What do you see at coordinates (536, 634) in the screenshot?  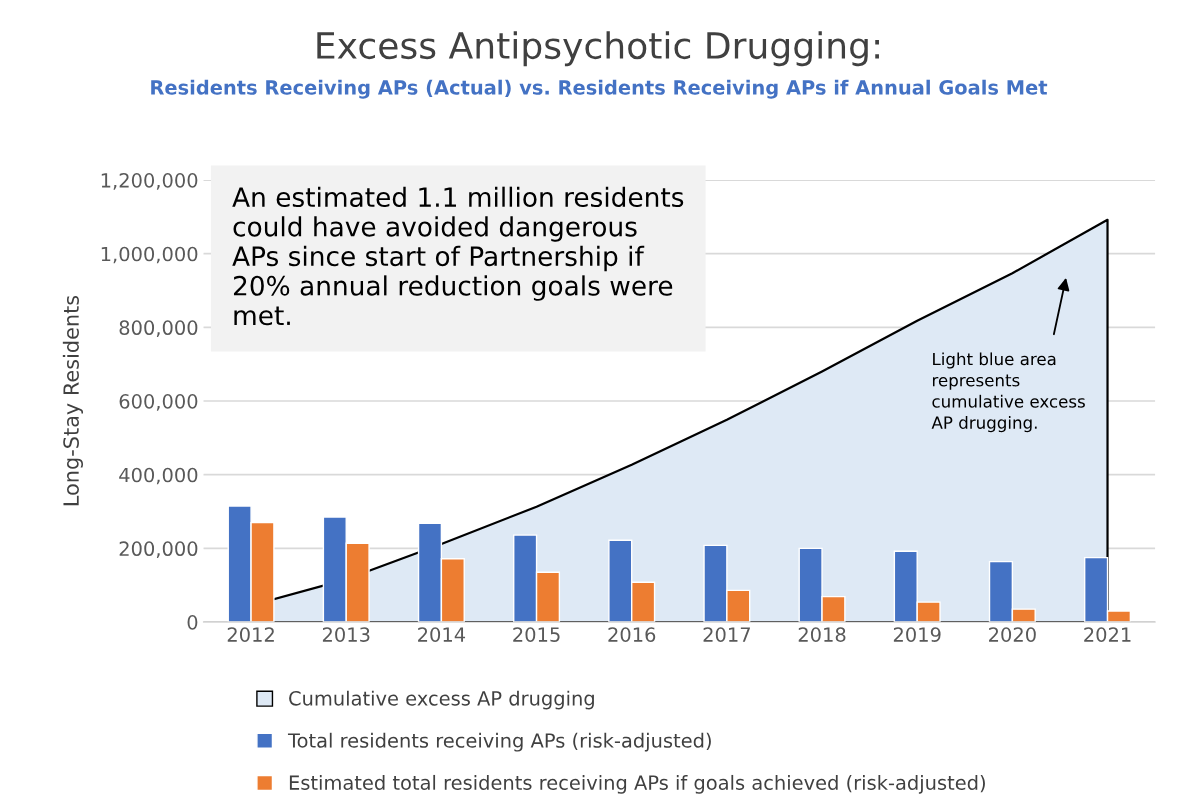 I see `x-tick-label: 2015` at bounding box center [536, 634].